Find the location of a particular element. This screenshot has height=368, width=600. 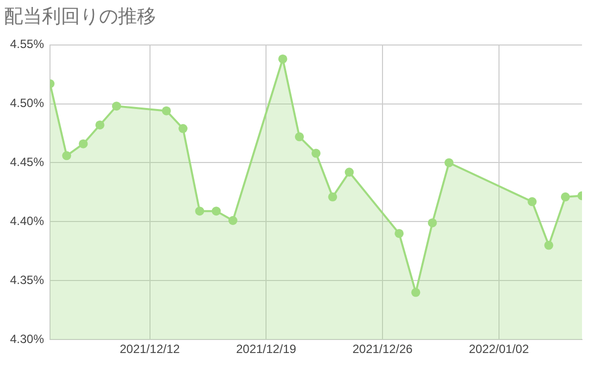

y-tick-label: 4.40% is located at coordinates (27, 221).